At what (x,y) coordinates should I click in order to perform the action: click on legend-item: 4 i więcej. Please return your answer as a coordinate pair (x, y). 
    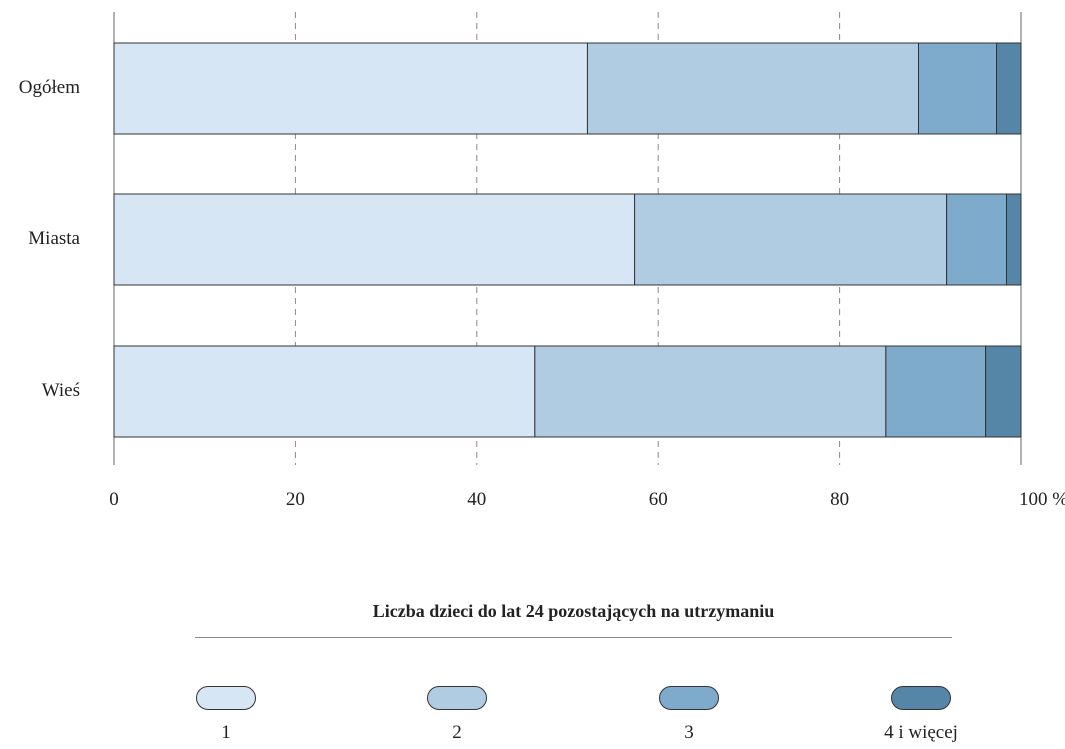
    Looking at the image, I should click on (921, 715).